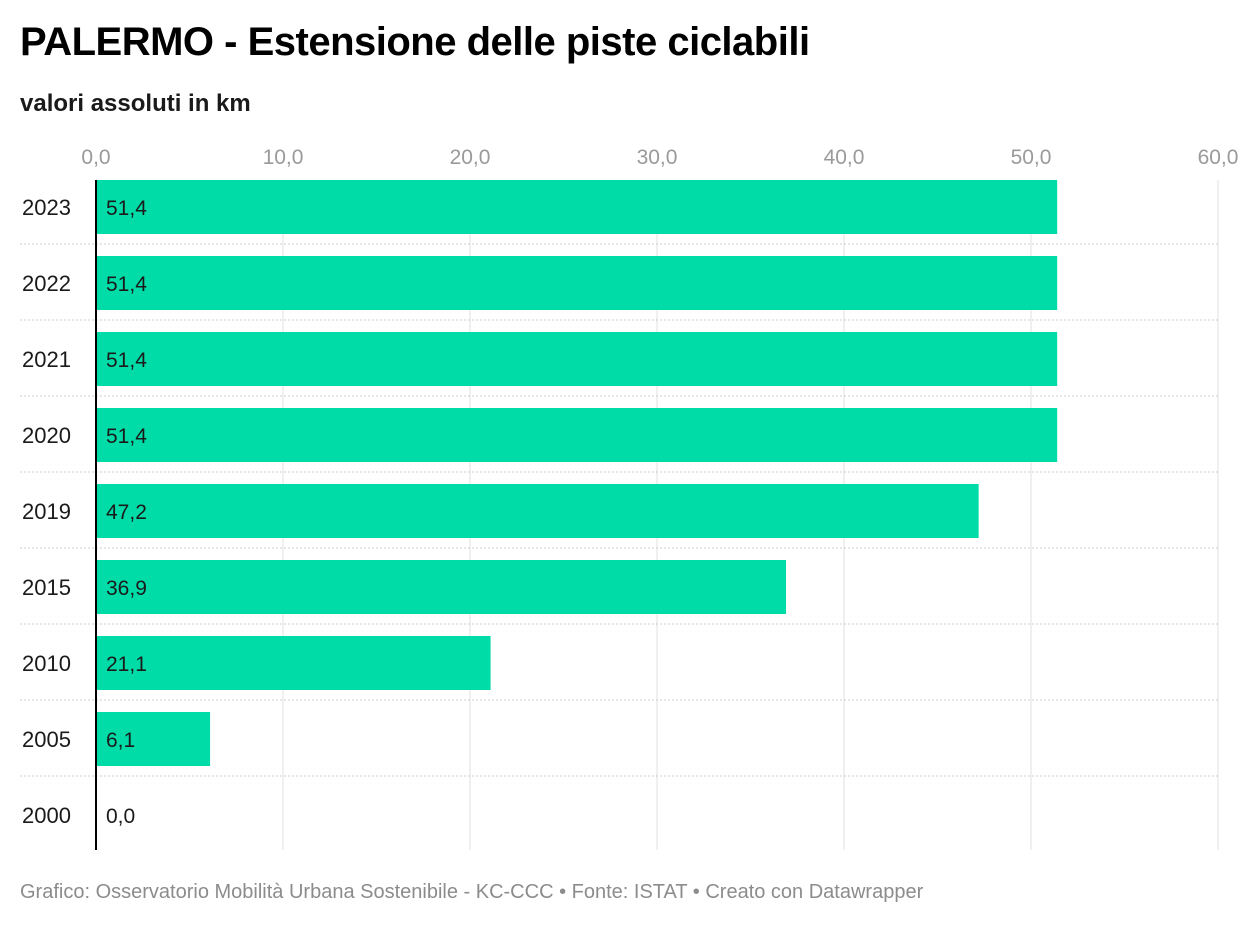 This screenshot has height=928, width=1240. I want to click on bar-2023, so click(577, 207).